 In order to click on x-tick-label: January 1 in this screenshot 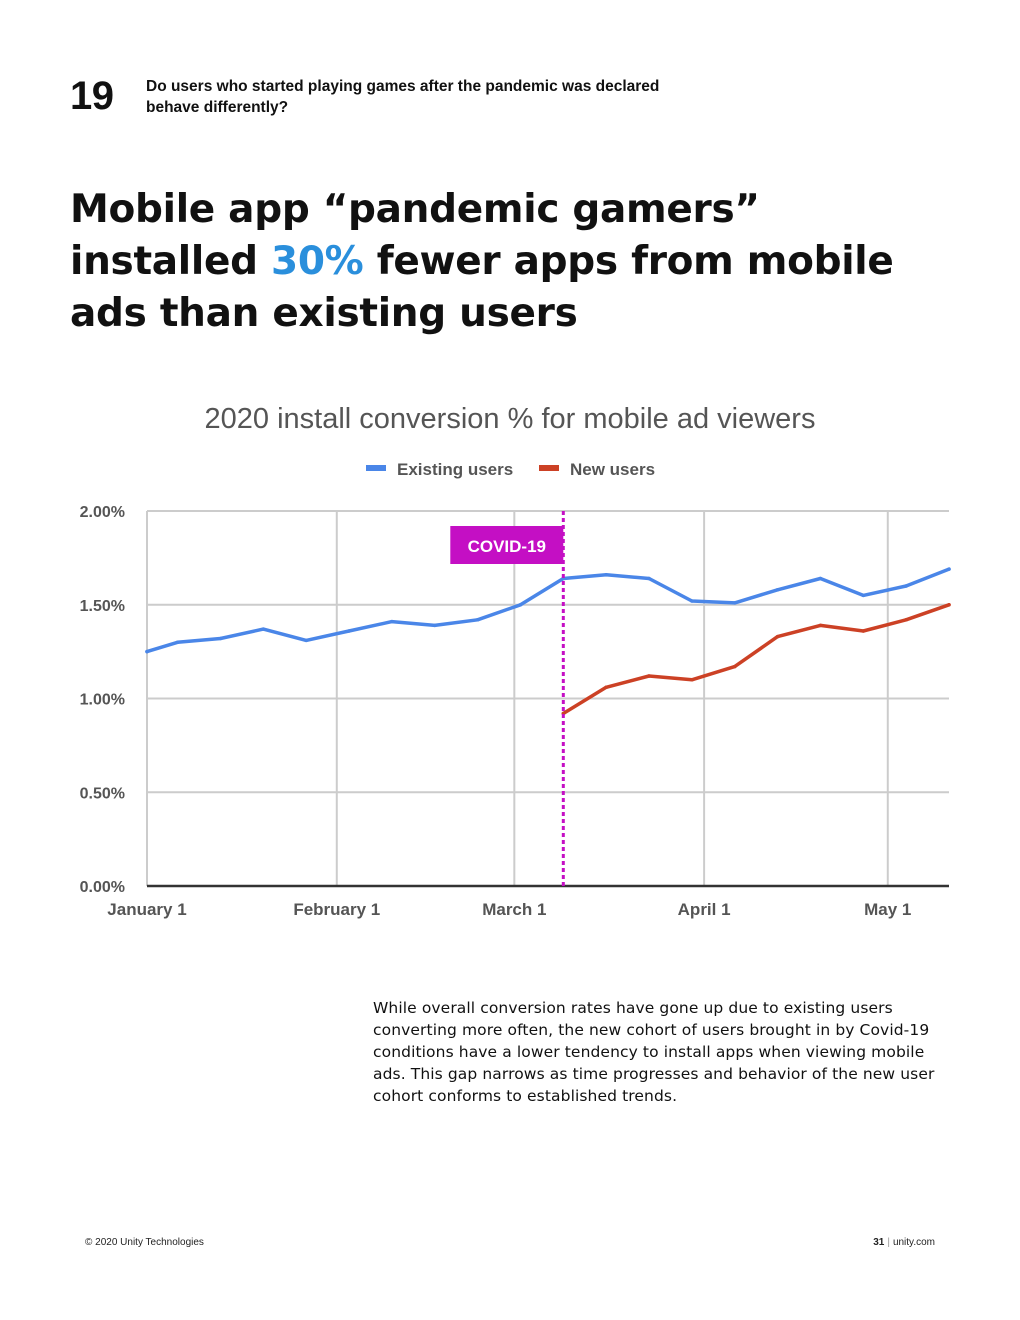, I will do `click(146, 909)`.